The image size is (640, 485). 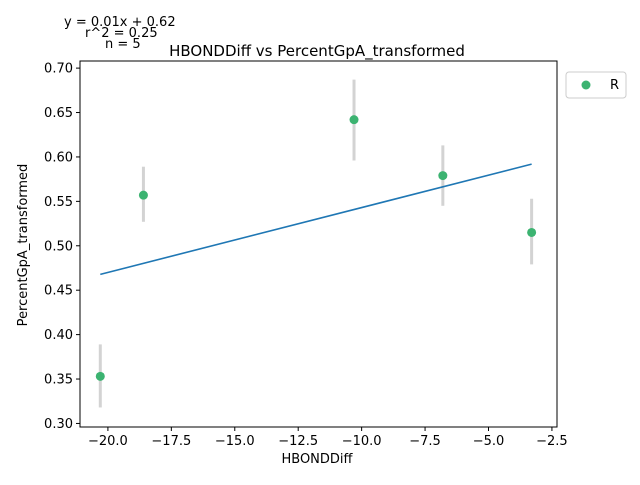 I want to click on x-tick-label: −12.5, so click(x=298, y=441).